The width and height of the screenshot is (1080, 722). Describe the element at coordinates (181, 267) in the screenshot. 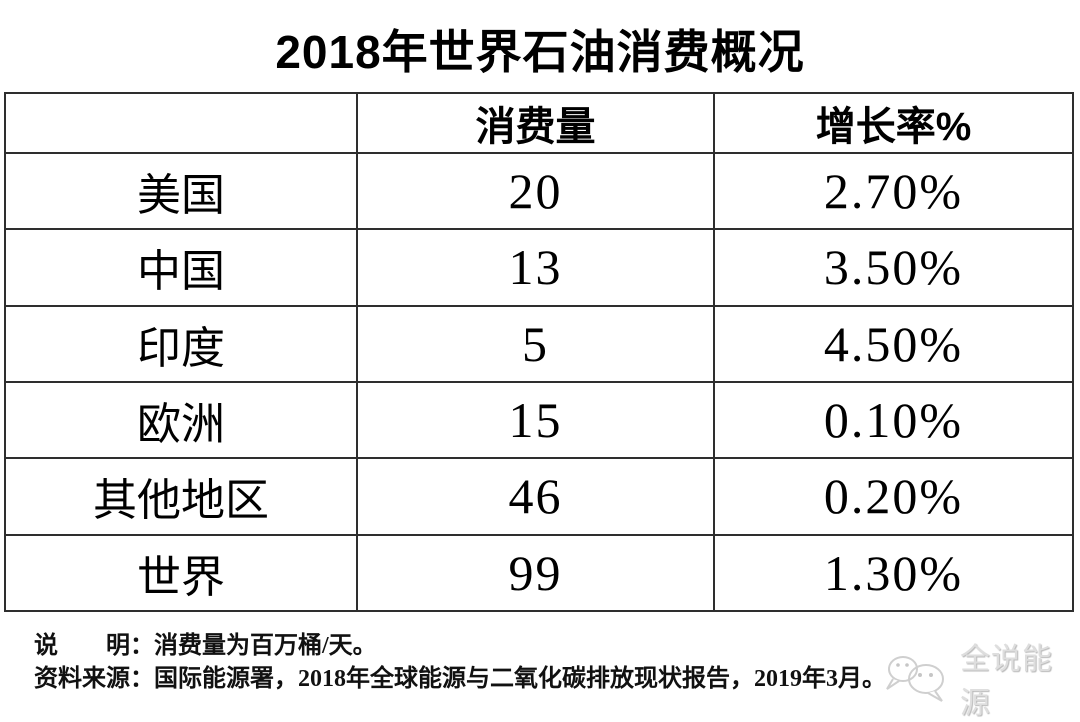

I see `cell-region: 中国` at that location.